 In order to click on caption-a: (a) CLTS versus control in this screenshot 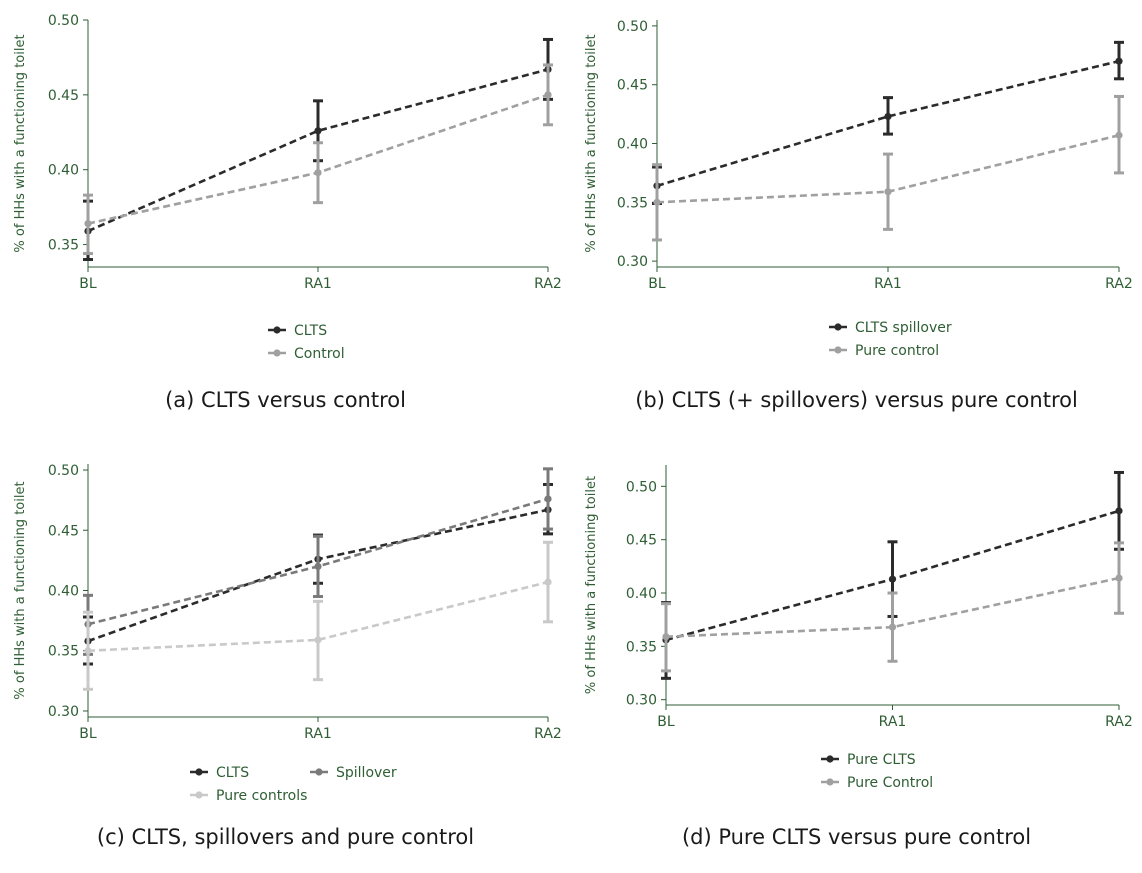, I will do `click(285, 400)`.